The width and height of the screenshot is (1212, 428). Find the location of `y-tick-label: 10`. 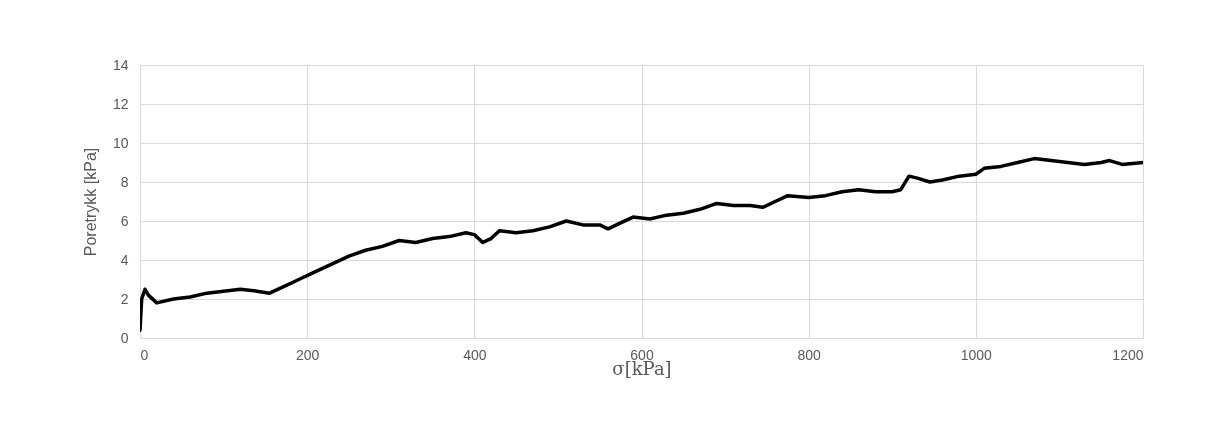

y-tick-label: 10 is located at coordinates (120, 142).